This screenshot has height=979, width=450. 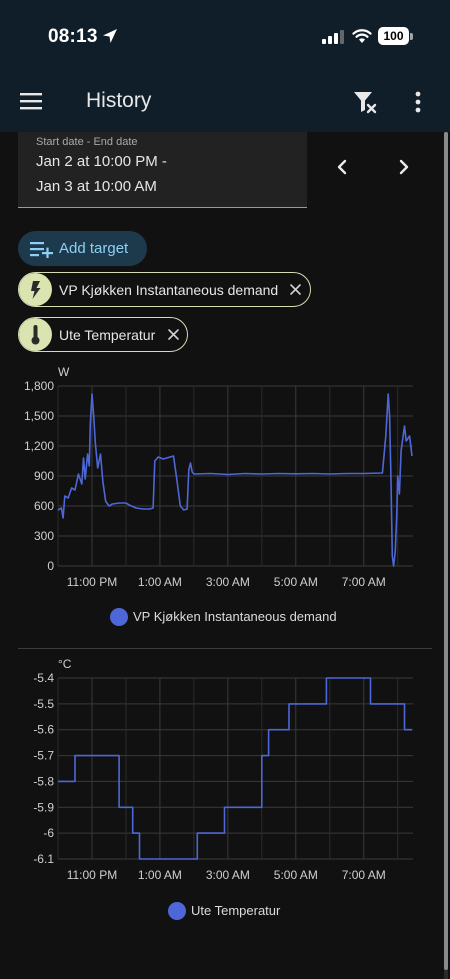 I want to click on thermometer-icon, so click(x=35, y=335).